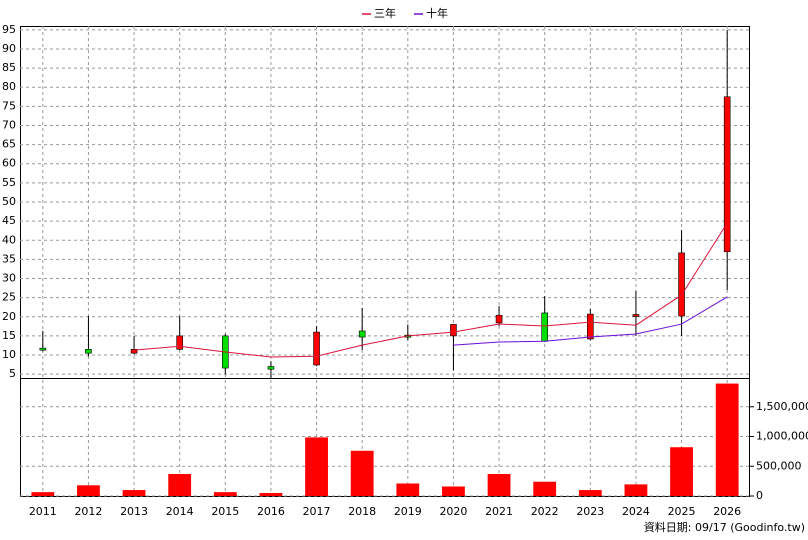 The width and height of the screenshot is (808, 540). Describe the element at coordinates (9, 163) in the screenshot. I see `y-tick-label: 60` at that location.